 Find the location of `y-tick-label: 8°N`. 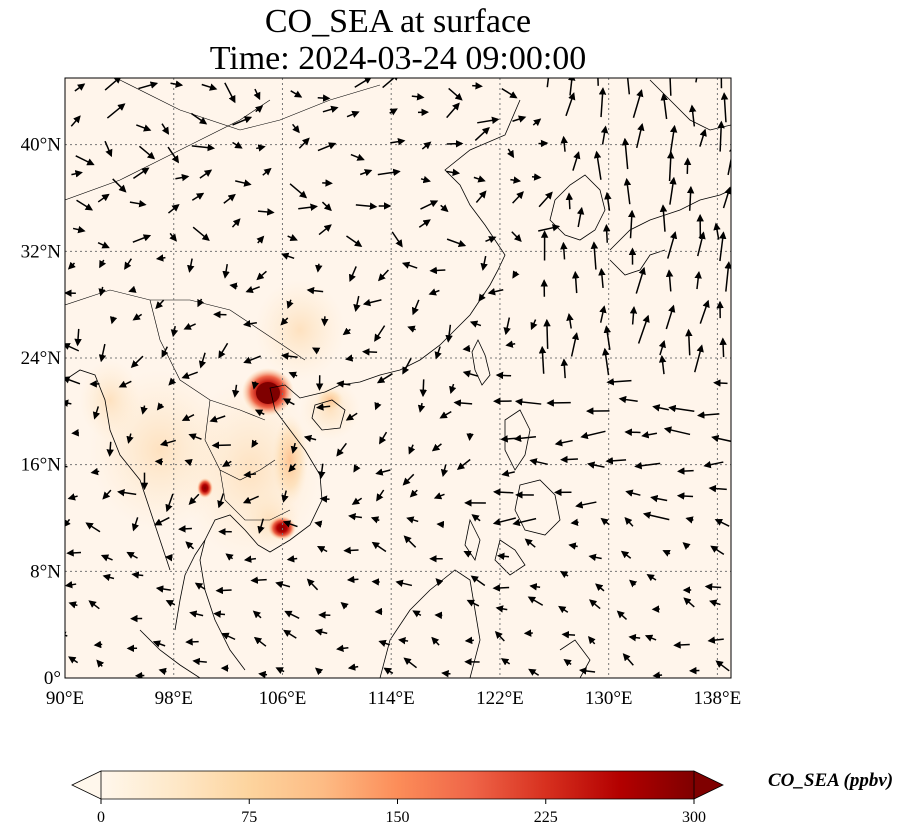

y-tick-label: 8°N is located at coordinates (45, 571).